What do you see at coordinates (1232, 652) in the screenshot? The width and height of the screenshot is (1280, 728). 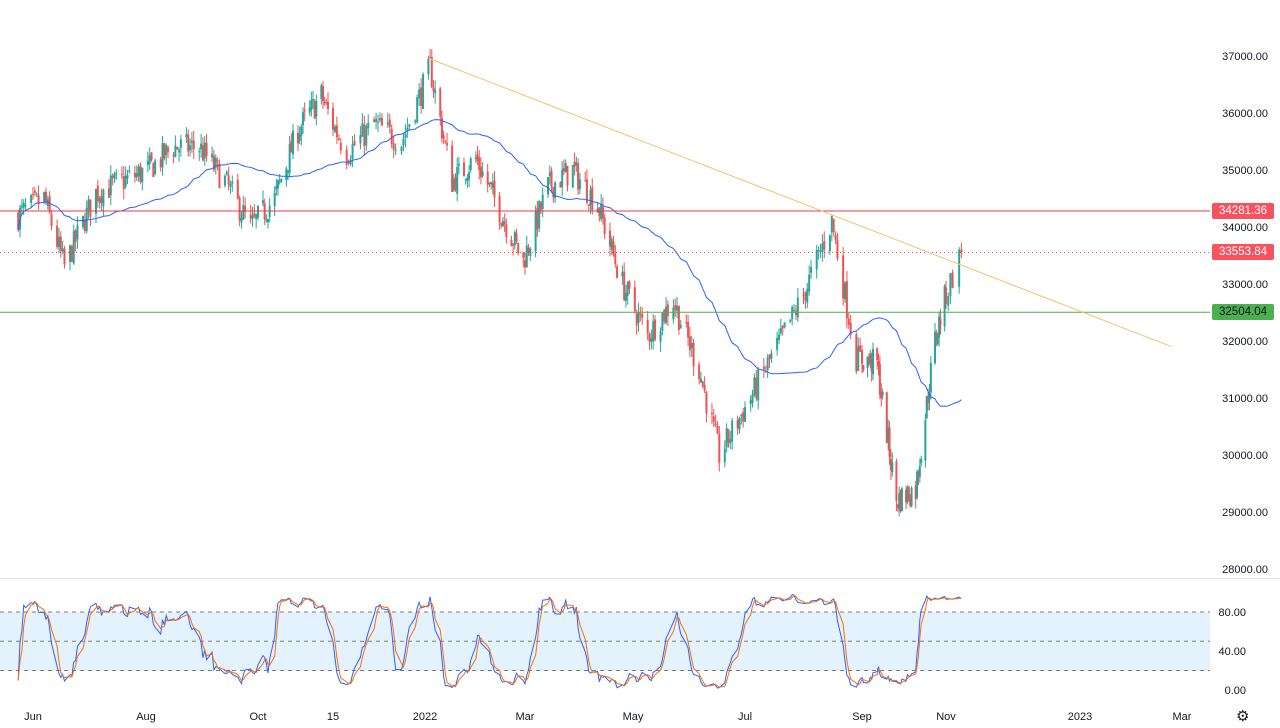 I see `stoch-tick-label: 40.00` at bounding box center [1232, 652].